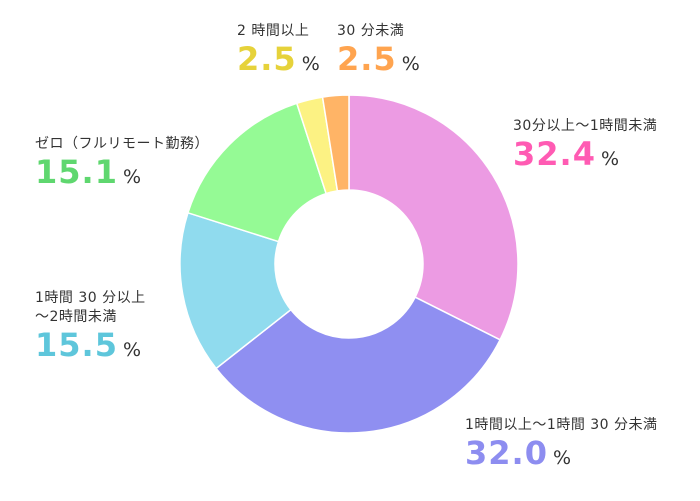  I want to click on value-label: 32.0, so click(506, 453).